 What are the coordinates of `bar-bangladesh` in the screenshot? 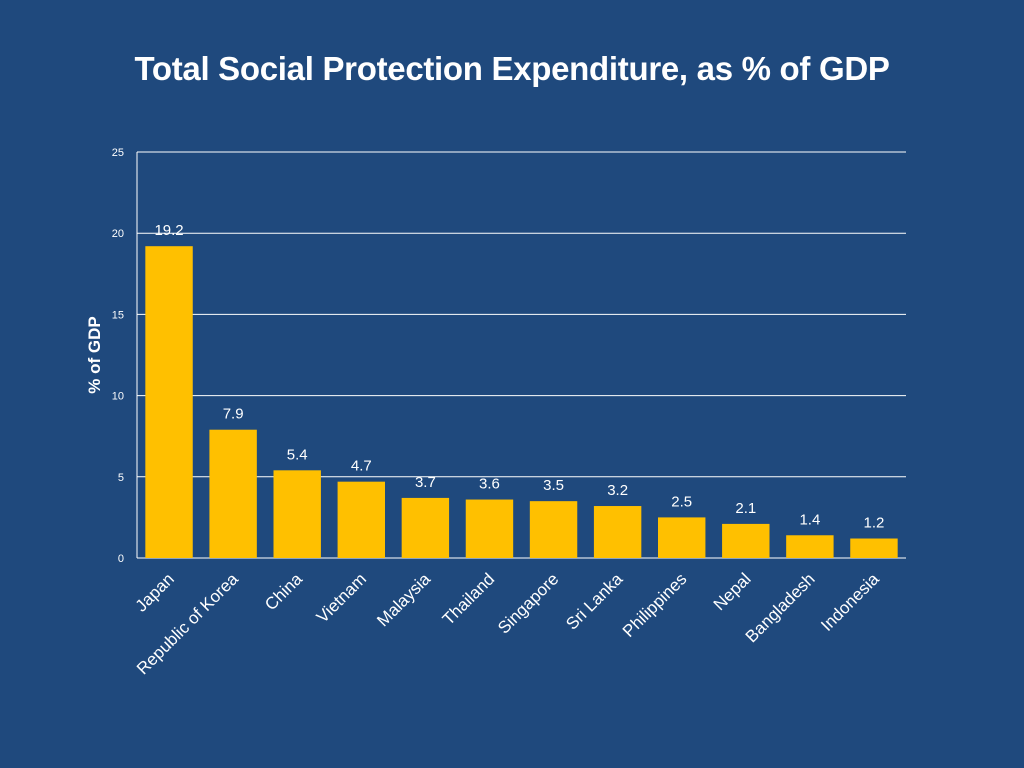 It's located at (810, 546).